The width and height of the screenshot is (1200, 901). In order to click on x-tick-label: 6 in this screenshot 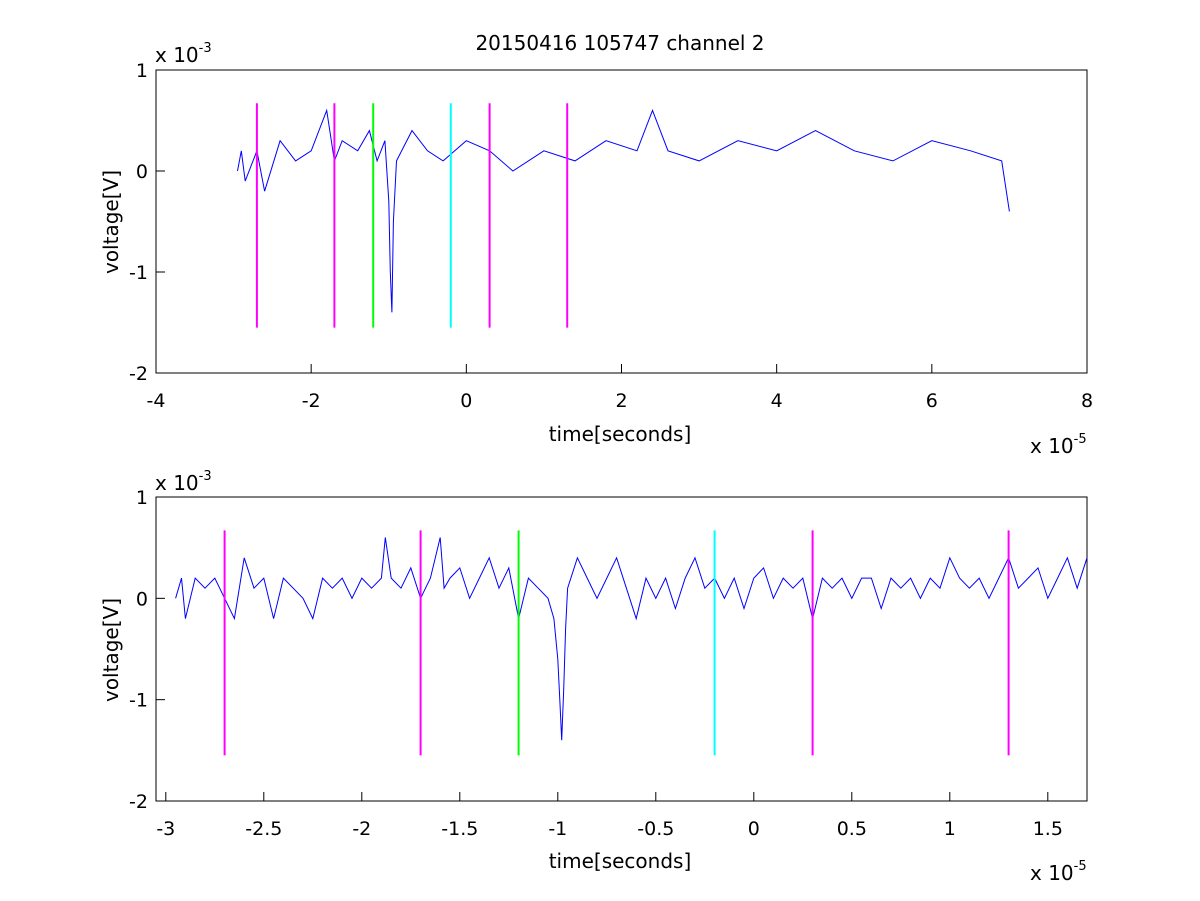, I will do `click(932, 401)`.